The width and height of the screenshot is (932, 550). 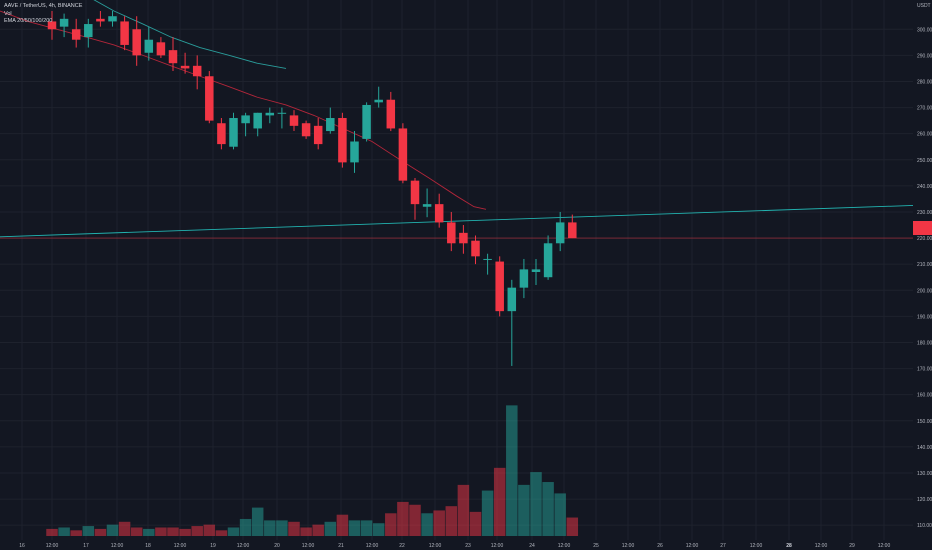 I want to click on time-tick-label: 24, so click(x=532, y=546).